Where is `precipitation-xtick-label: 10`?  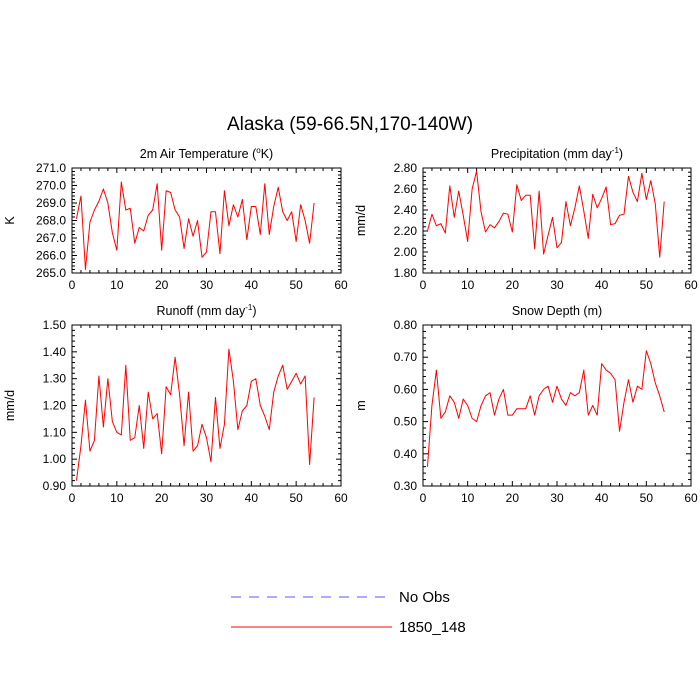
precipitation-xtick-label: 10 is located at coordinates (468, 285).